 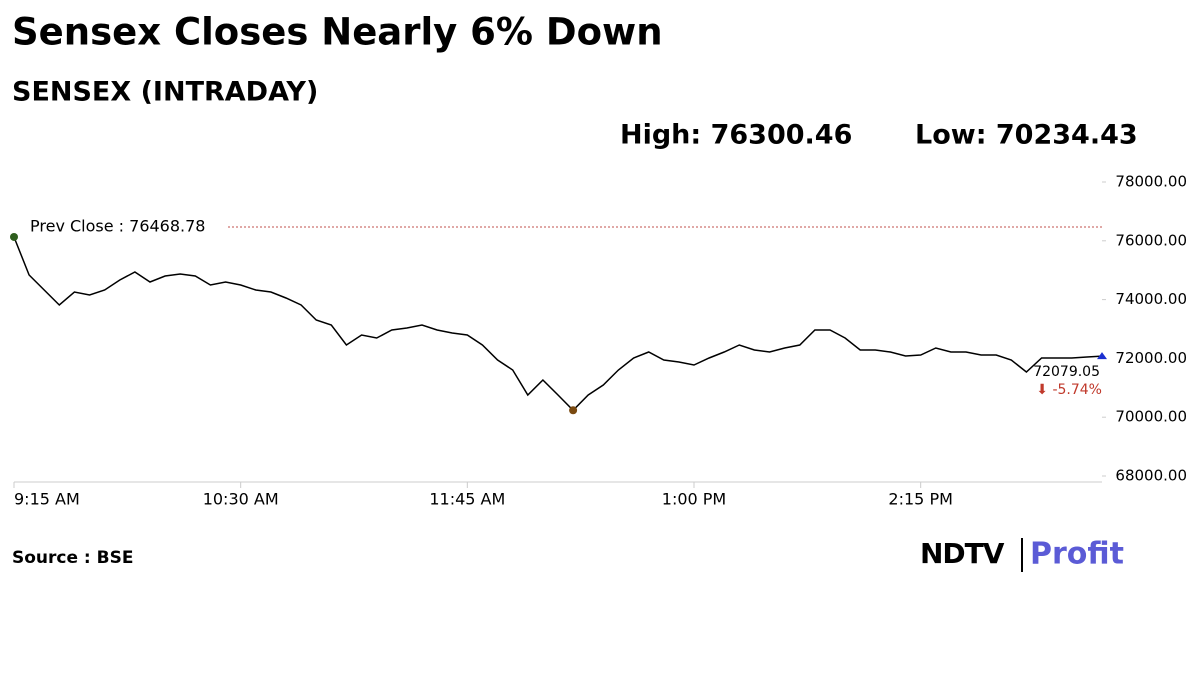 I want to click on prev-close-label: Prev Close : 76468.78, so click(x=117, y=226).